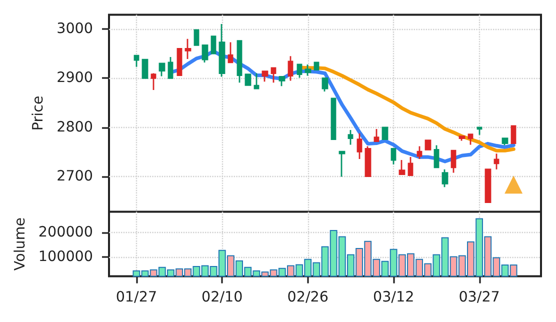  I want to click on x-tick-label: 03/27, so click(479, 297).